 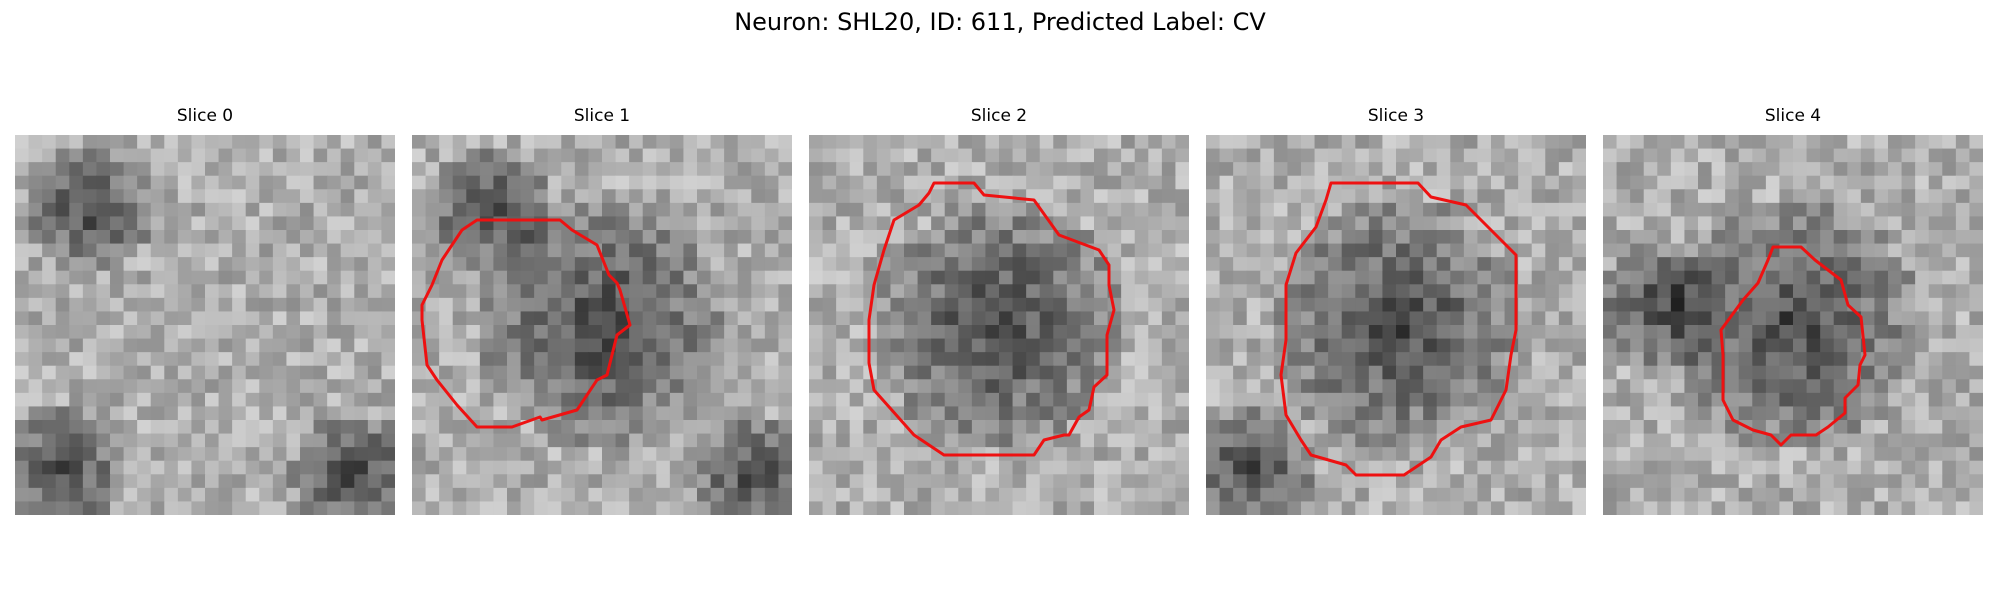 I want to click on panel-slice-2: Slice 2, so click(x=999, y=315).